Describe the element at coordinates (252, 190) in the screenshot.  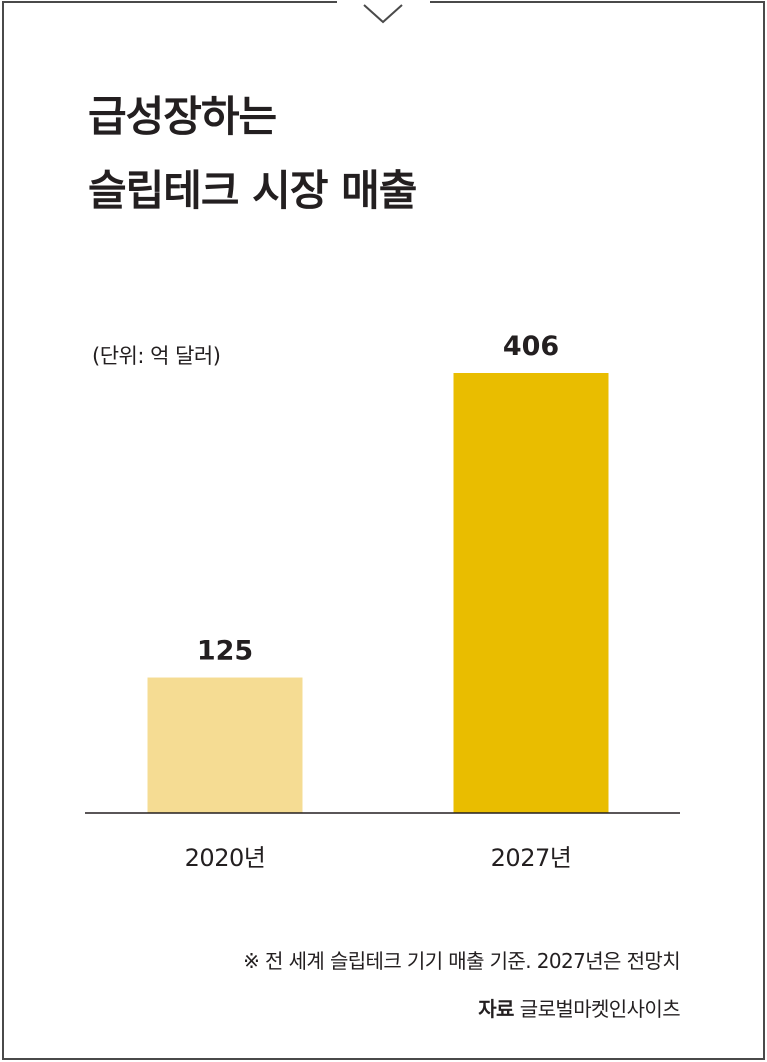
I see `chart-title-line-2: 슬립테크 시장 매출` at that location.